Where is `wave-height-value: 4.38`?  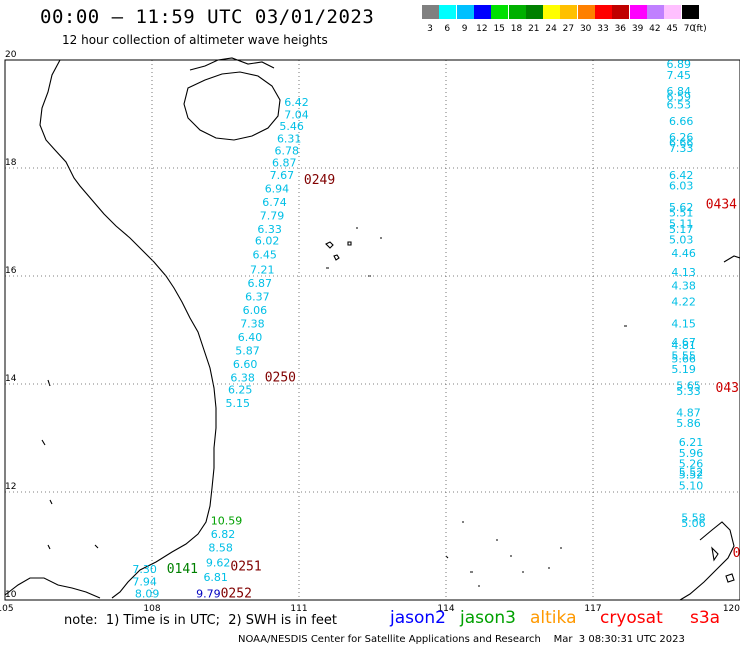 wave-height-value: 4.38 is located at coordinates (683, 286).